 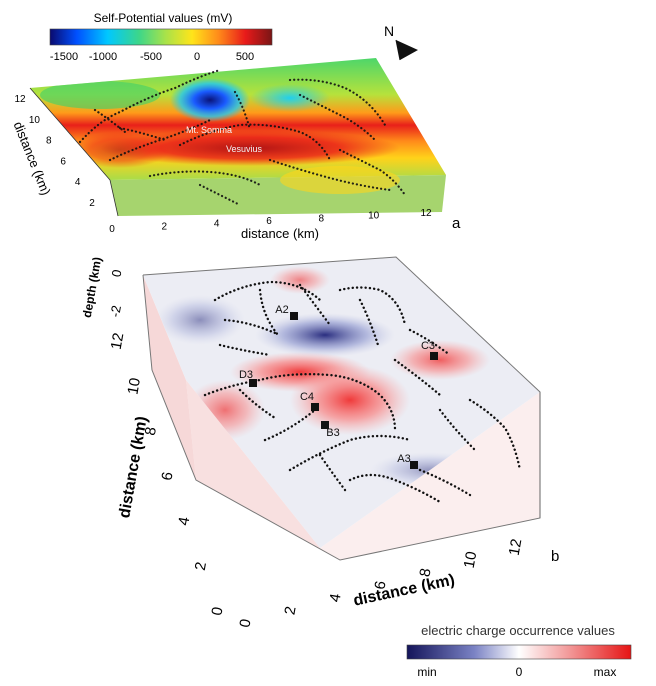 What do you see at coordinates (115, 293) in the screenshot?
I see `panel-b-depth-ticks: 0 -2` at bounding box center [115, 293].